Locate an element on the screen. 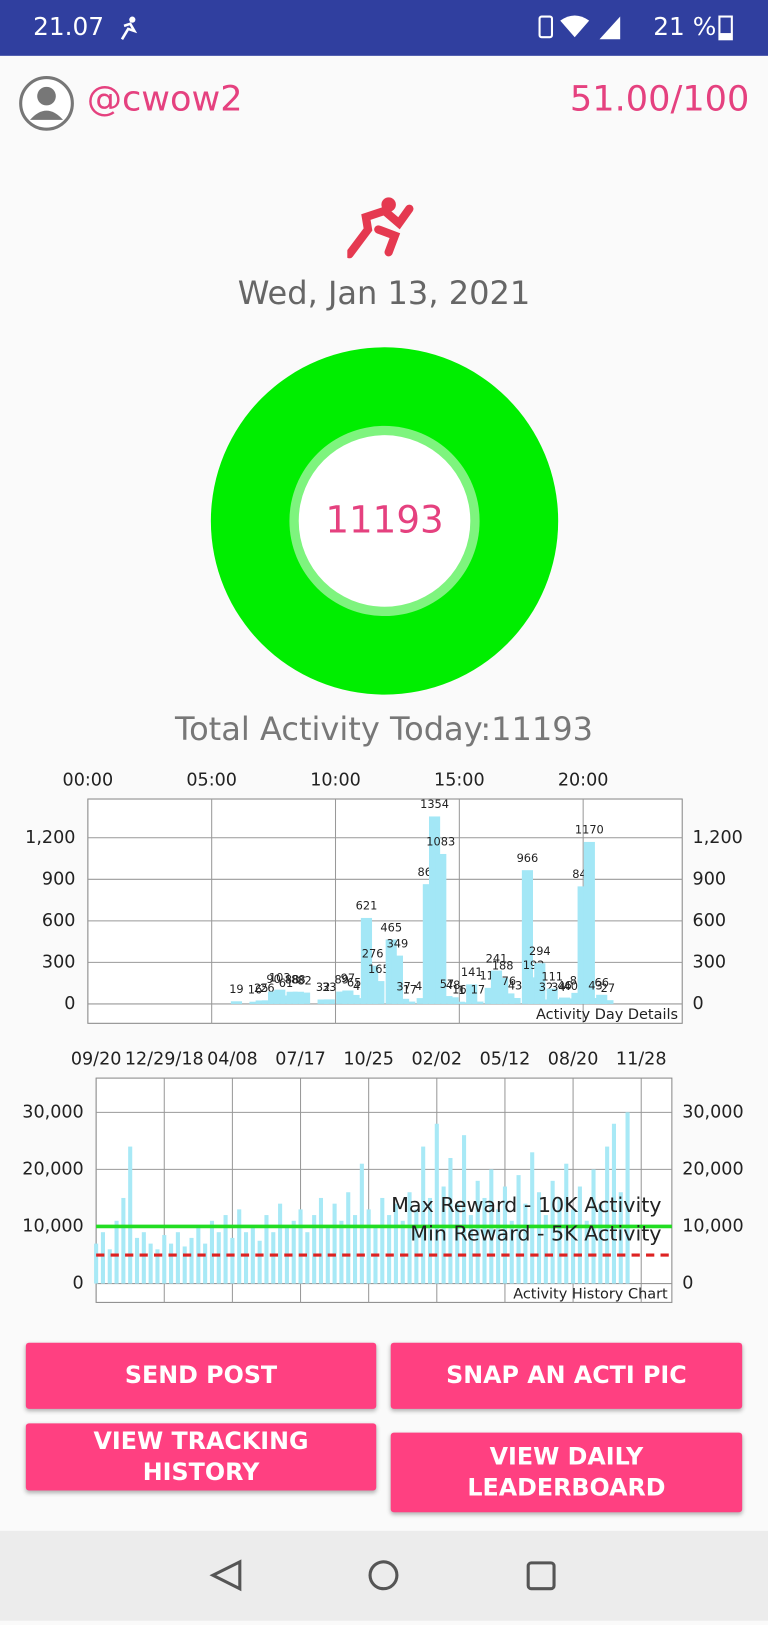  data-label: 82 is located at coordinates (304, 980).